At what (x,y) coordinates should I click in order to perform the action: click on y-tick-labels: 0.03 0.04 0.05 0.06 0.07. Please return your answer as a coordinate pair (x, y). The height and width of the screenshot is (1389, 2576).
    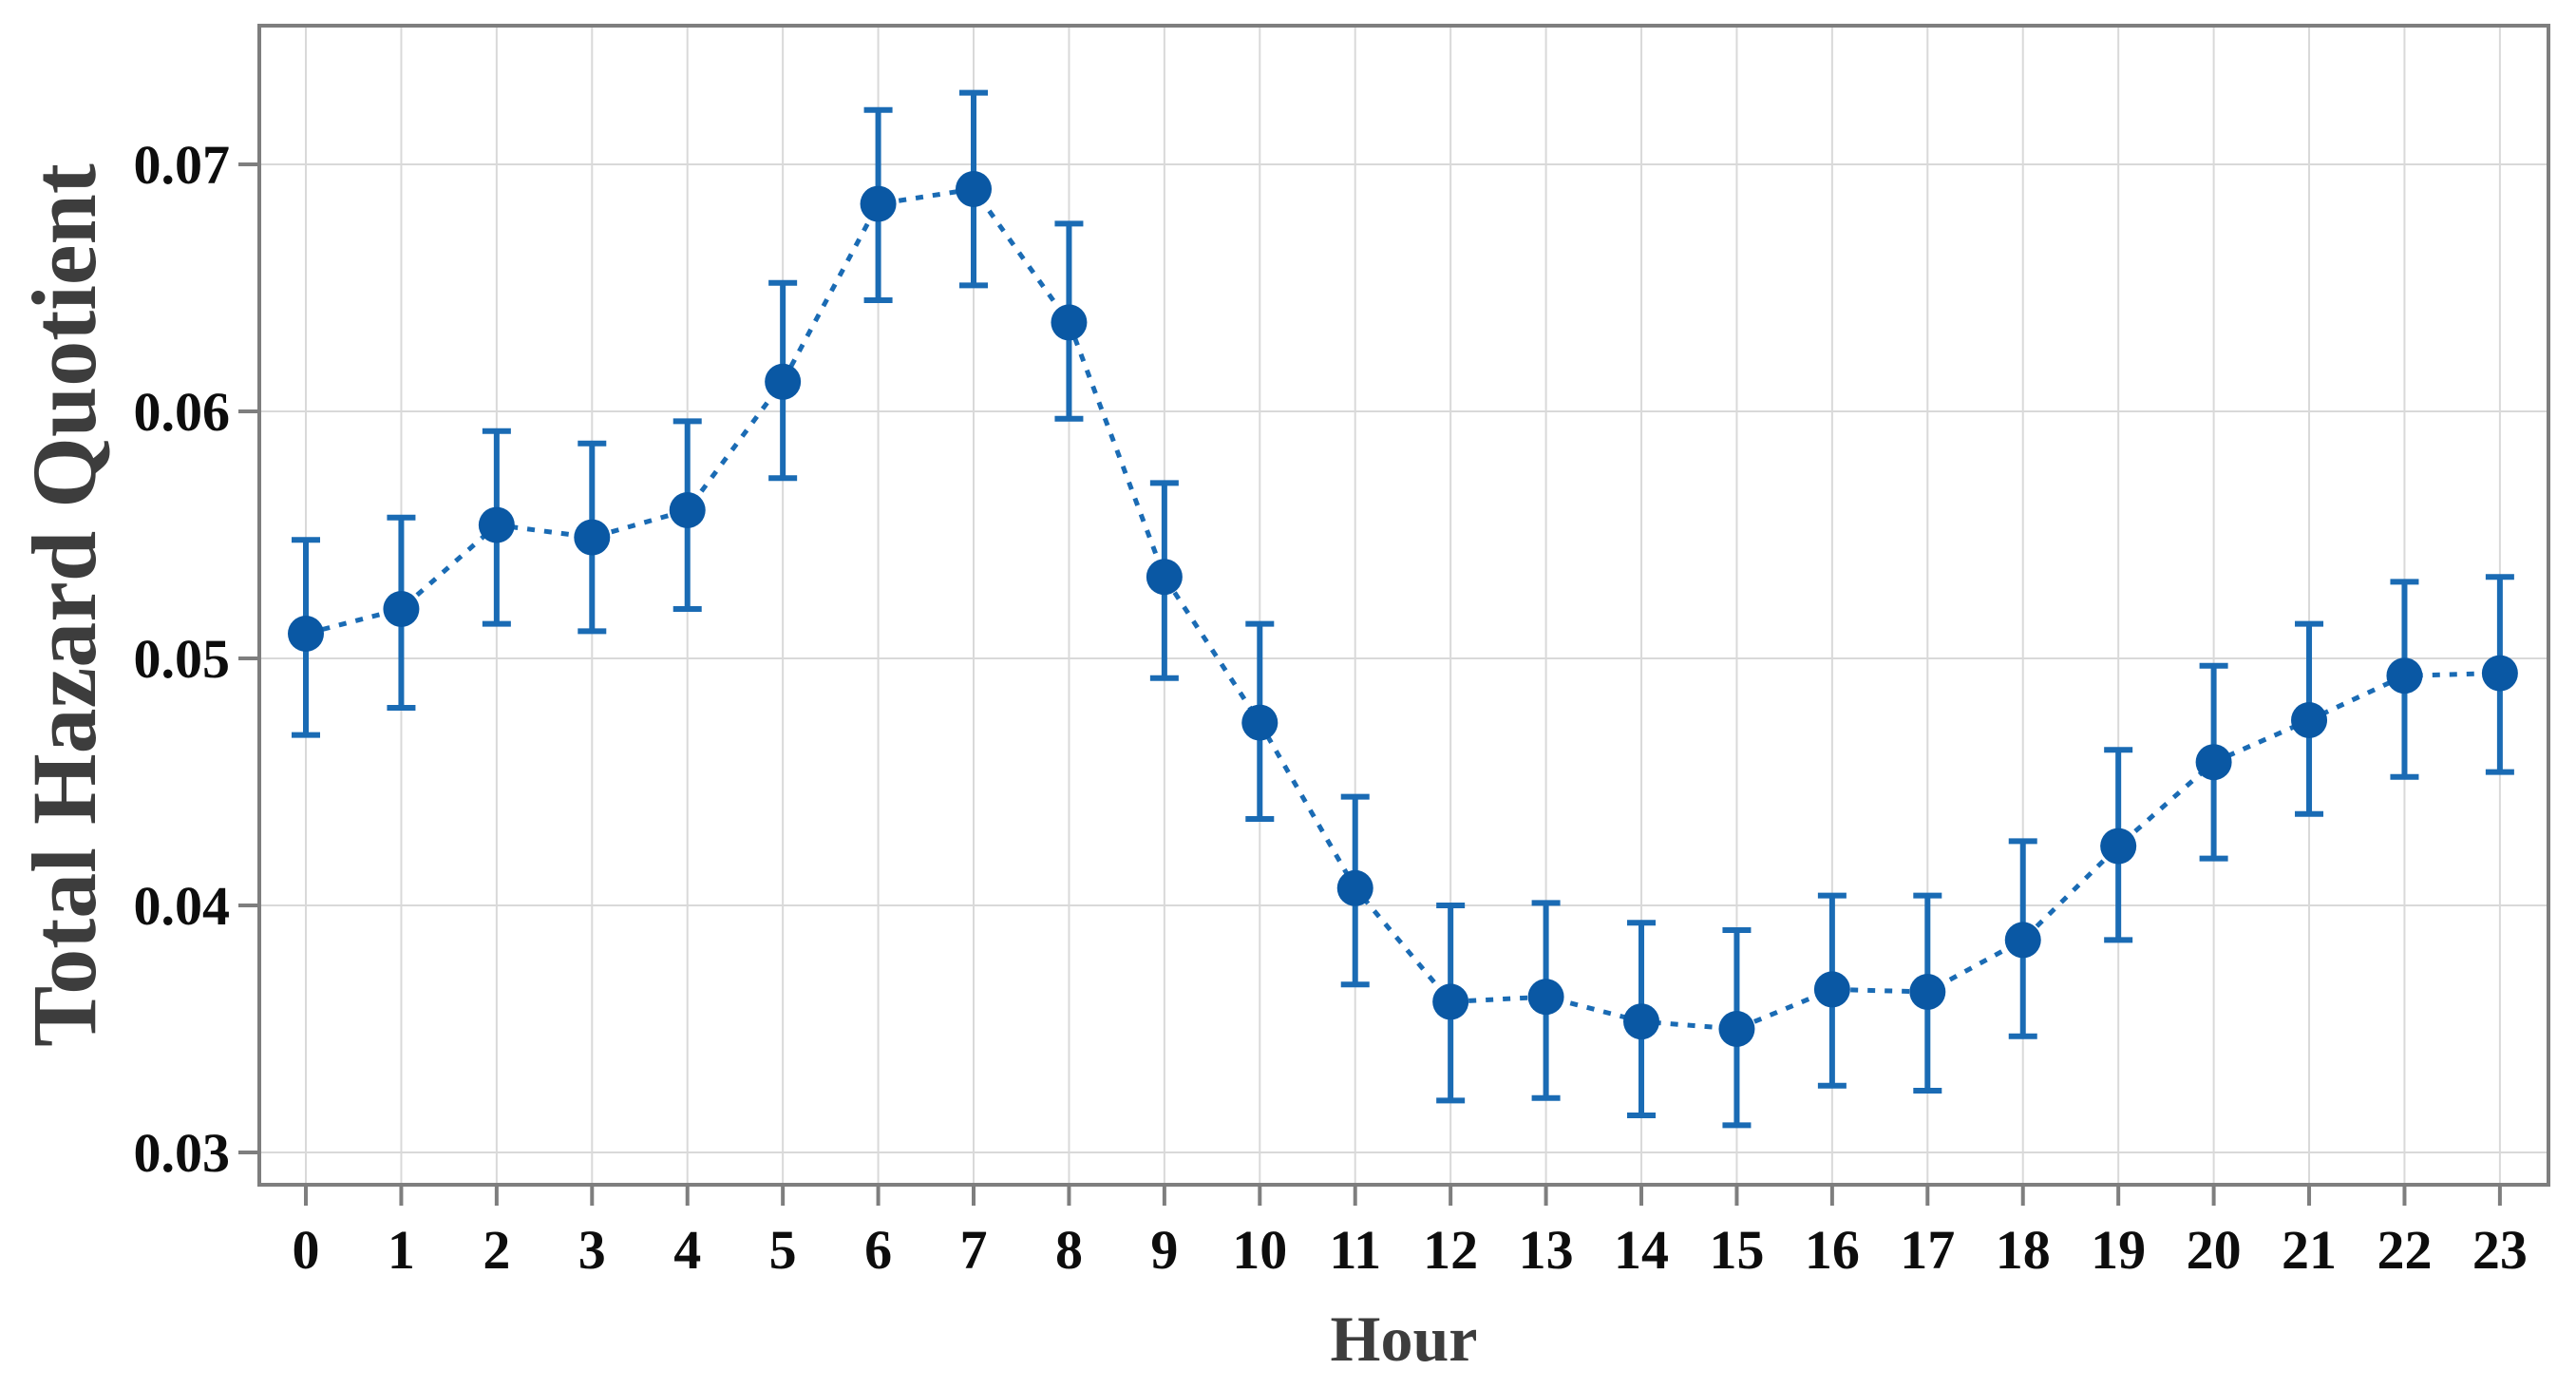
    Looking at the image, I should click on (182, 659).